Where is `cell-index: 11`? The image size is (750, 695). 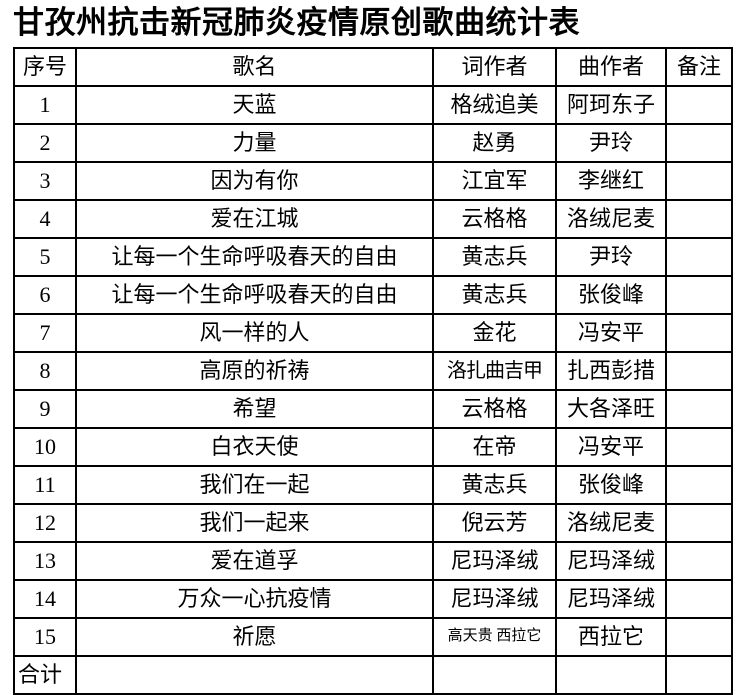
cell-index: 11 is located at coordinates (45, 485).